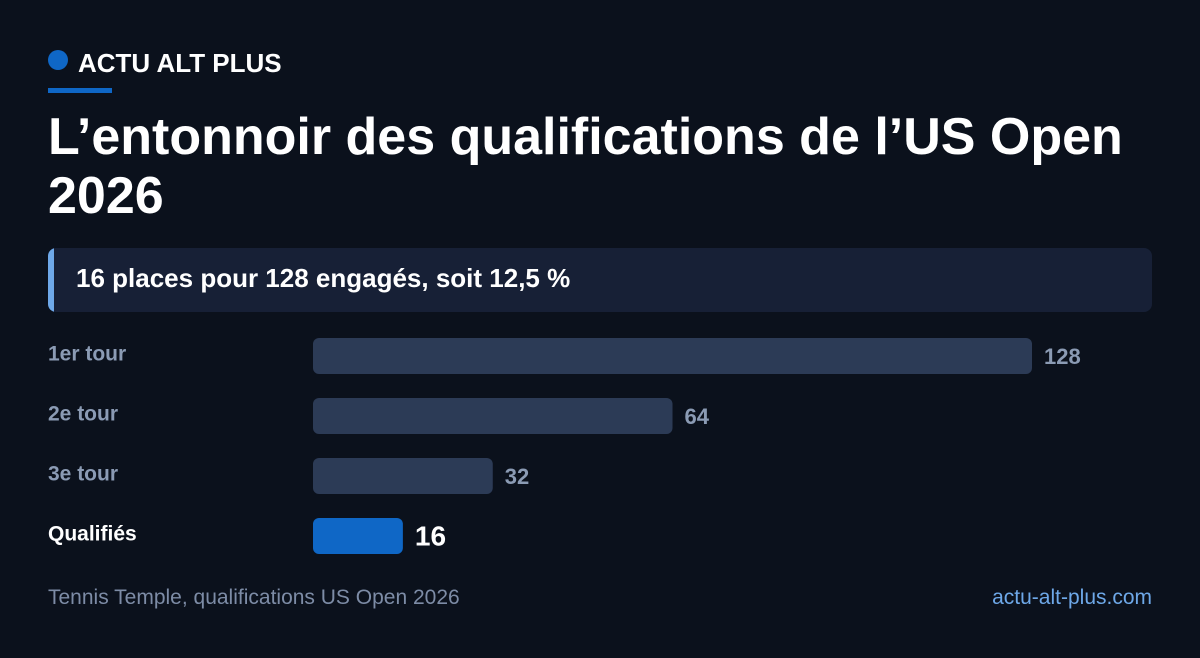  Describe the element at coordinates (83, 414) in the screenshot. I see `category-label: 2e tour` at that location.